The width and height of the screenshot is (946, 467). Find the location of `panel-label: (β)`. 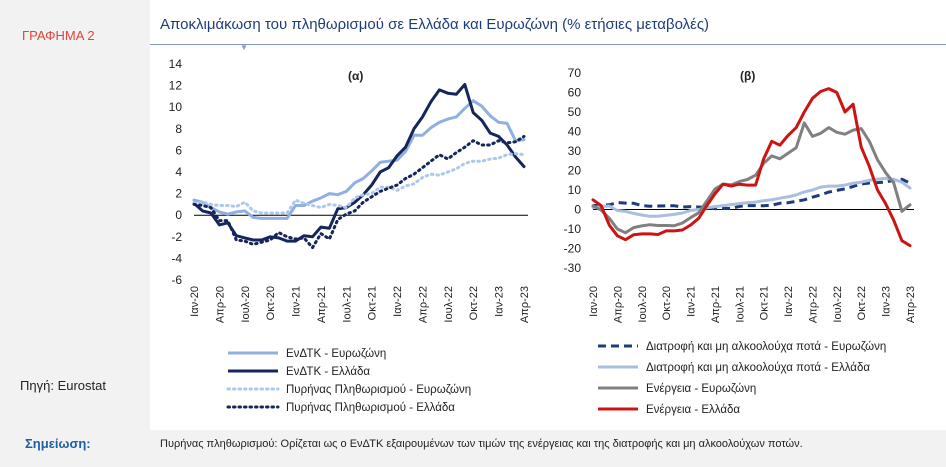

panel-label: (β) is located at coordinates (747, 76).